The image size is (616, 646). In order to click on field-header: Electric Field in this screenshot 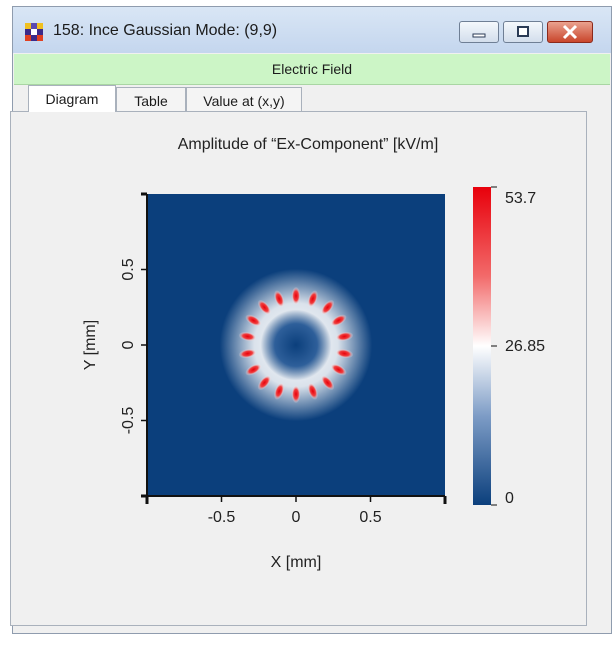, I will do `click(312, 69)`.